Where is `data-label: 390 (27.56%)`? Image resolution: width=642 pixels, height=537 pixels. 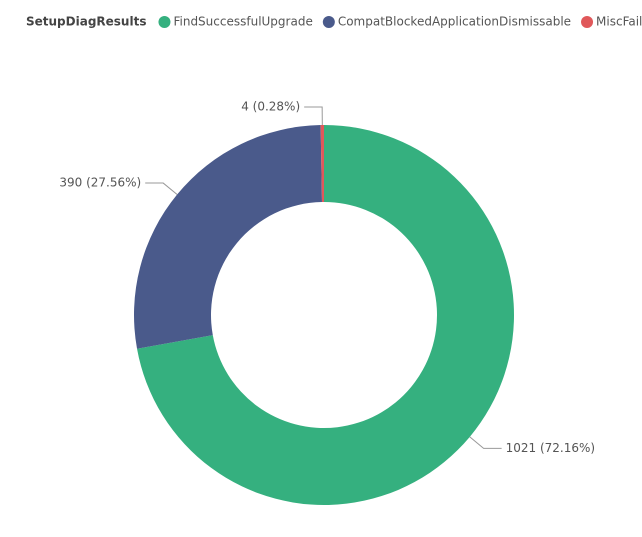
data-label: 390 (27.56%) is located at coordinates (100, 183).